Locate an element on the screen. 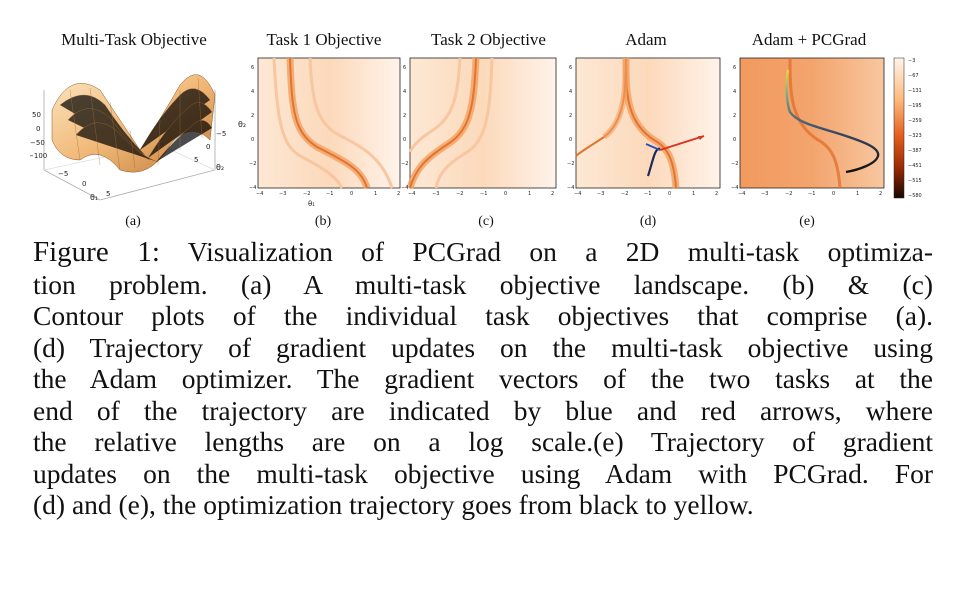  panel-d-contour-plot: 6 4 2 0 −2 −4 −4 −3 −2 −1 0 1 2 is located at coordinates (644, 127).